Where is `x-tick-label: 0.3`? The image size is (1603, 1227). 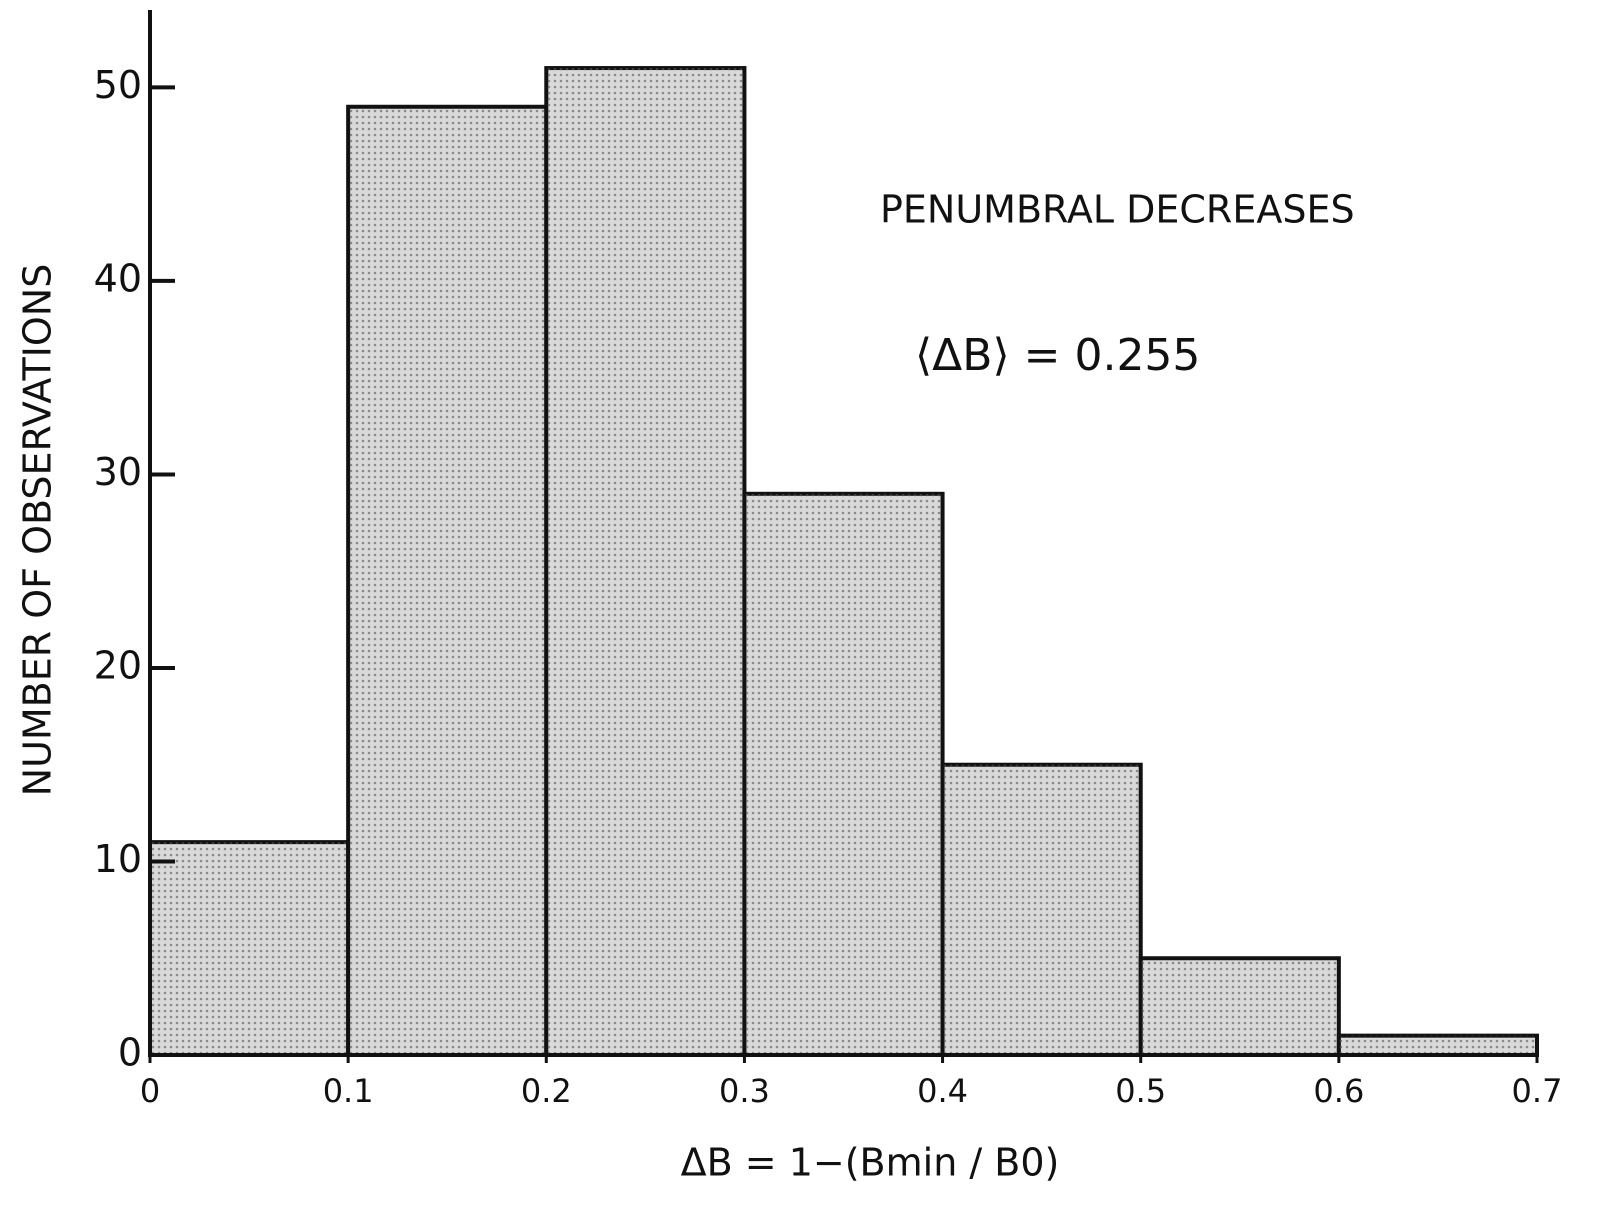
x-tick-label: 0.3 is located at coordinates (744, 1091).